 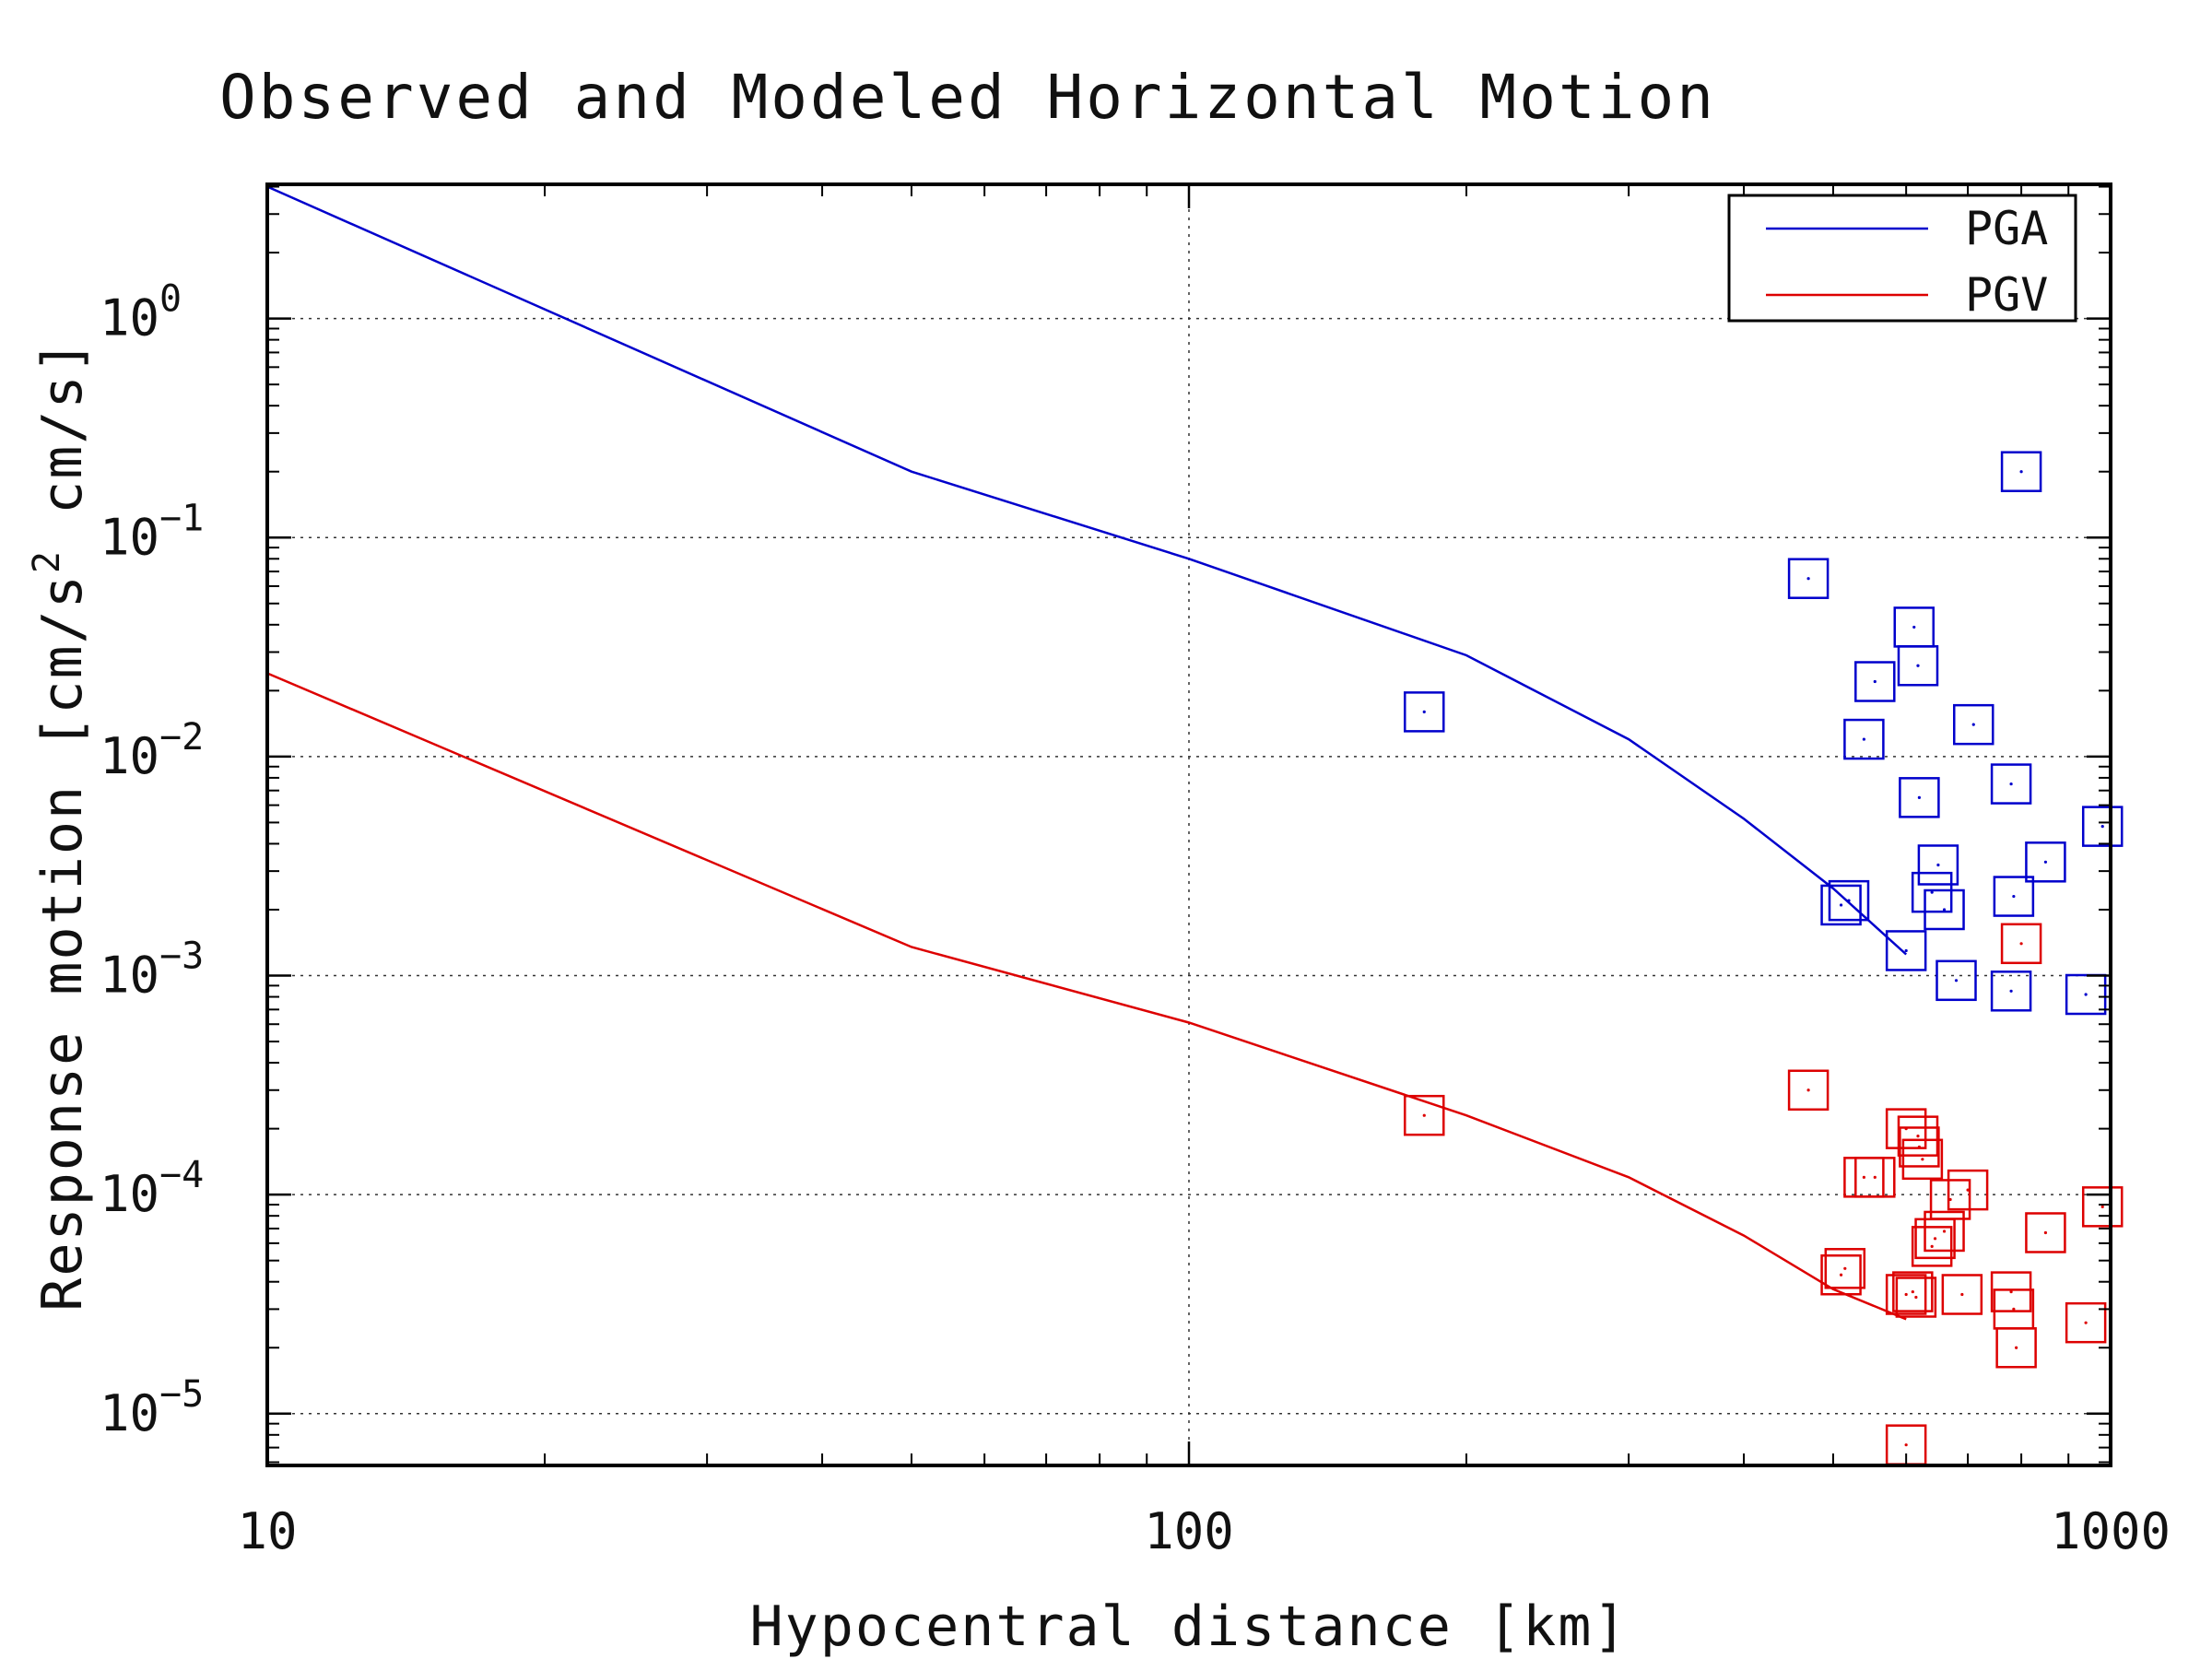 I want to click on y-tick-label-exponent: 0, so click(x=170, y=299).